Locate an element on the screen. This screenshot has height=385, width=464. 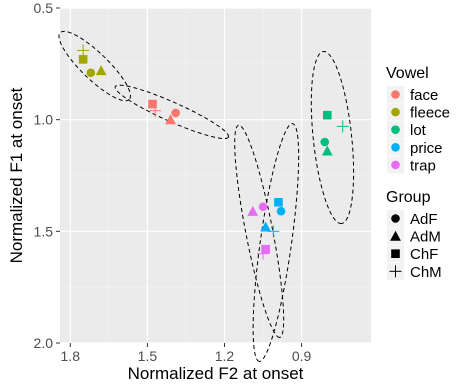
y-tick-label: 2.0 is located at coordinates (44, 343).